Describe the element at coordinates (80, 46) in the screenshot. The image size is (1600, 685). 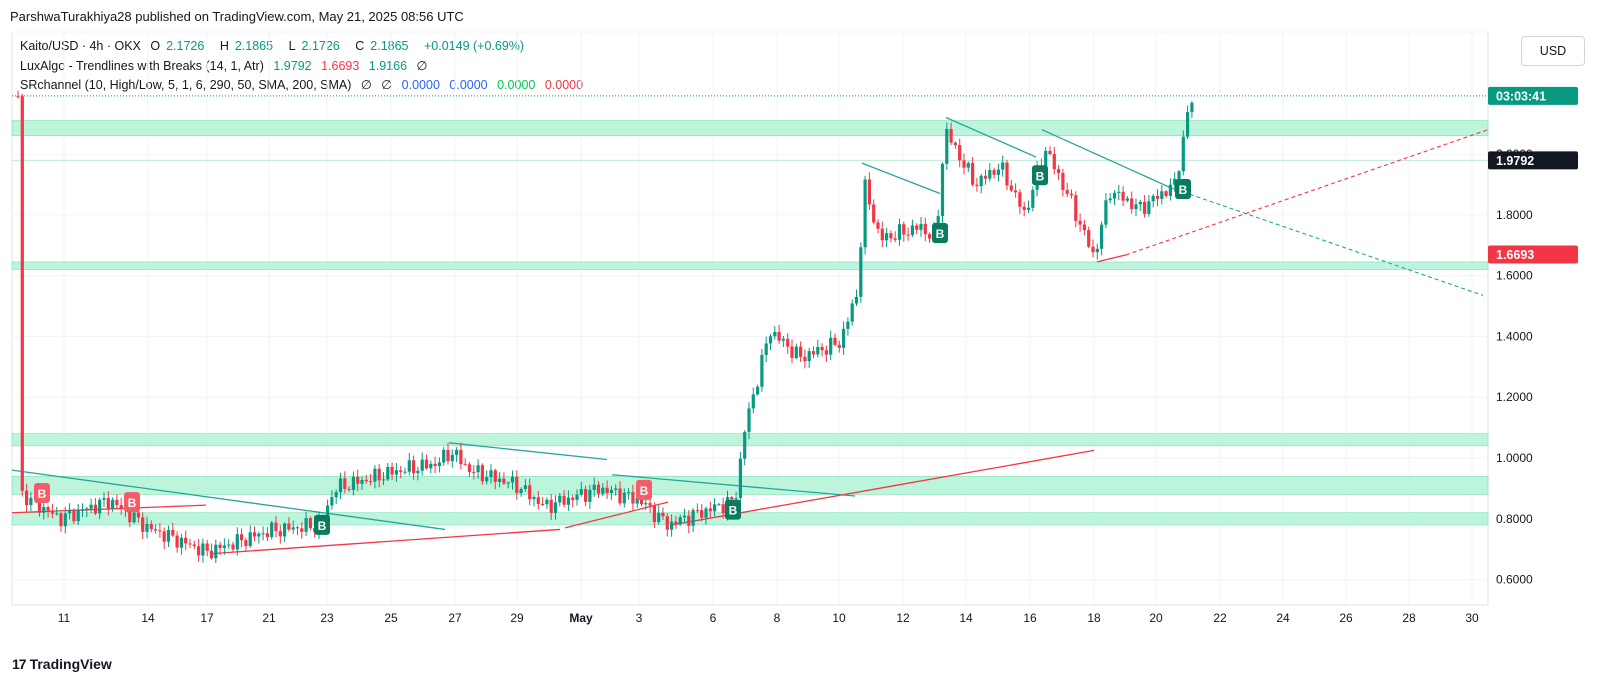
I see `symbol-name: Kaito/USD · 4h · OKX` at that location.